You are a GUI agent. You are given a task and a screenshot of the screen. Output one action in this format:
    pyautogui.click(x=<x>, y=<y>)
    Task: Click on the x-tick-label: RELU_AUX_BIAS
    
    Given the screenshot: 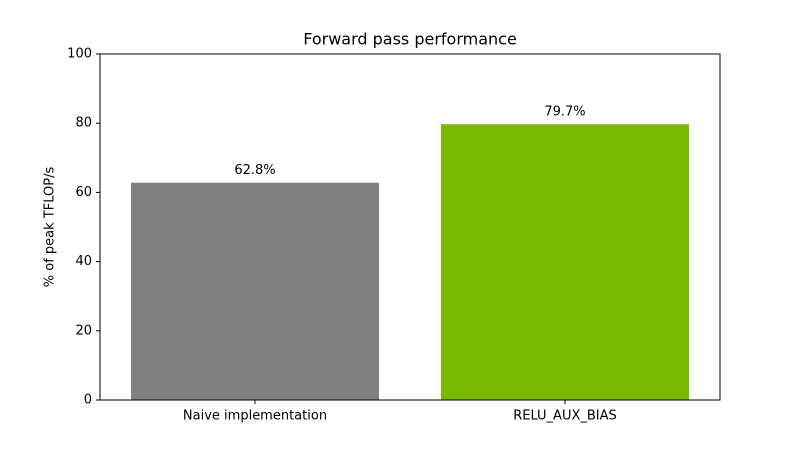 What is the action you would take?
    pyautogui.click(x=565, y=416)
    